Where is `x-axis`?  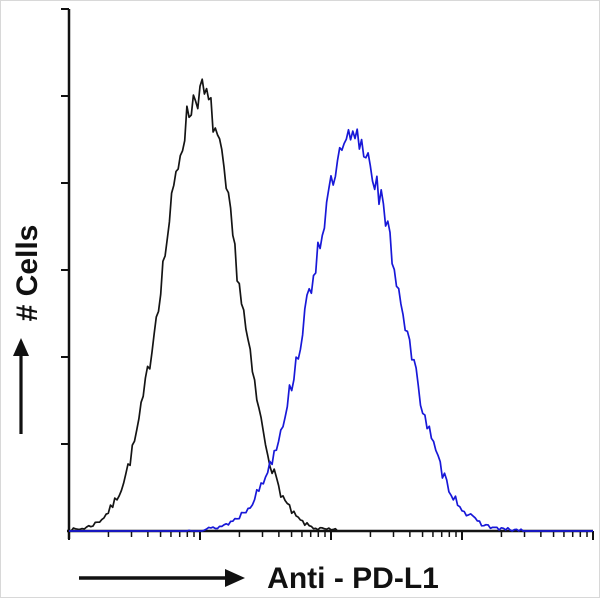 x-axis is located at coordinates (330, 534).